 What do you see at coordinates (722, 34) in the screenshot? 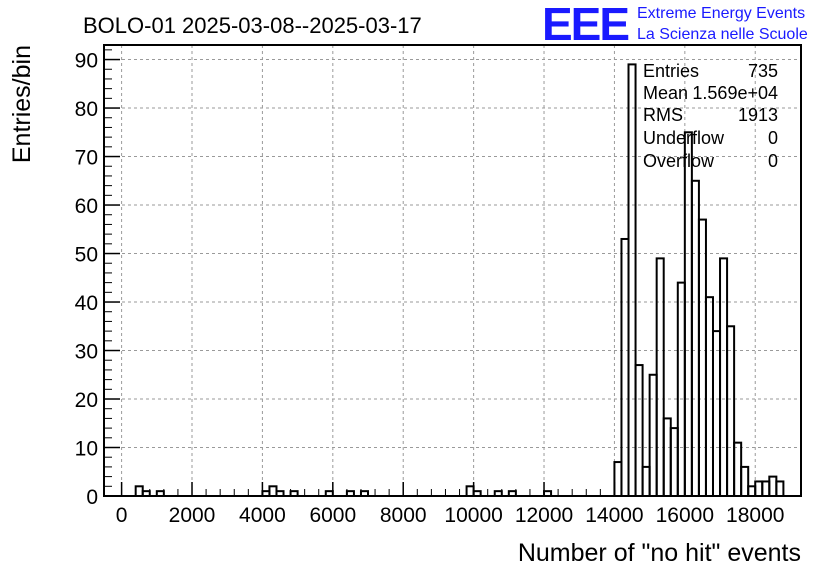
I see `logo-line2: La Scienza nelle Scuole` at bounding box center [722, 34].